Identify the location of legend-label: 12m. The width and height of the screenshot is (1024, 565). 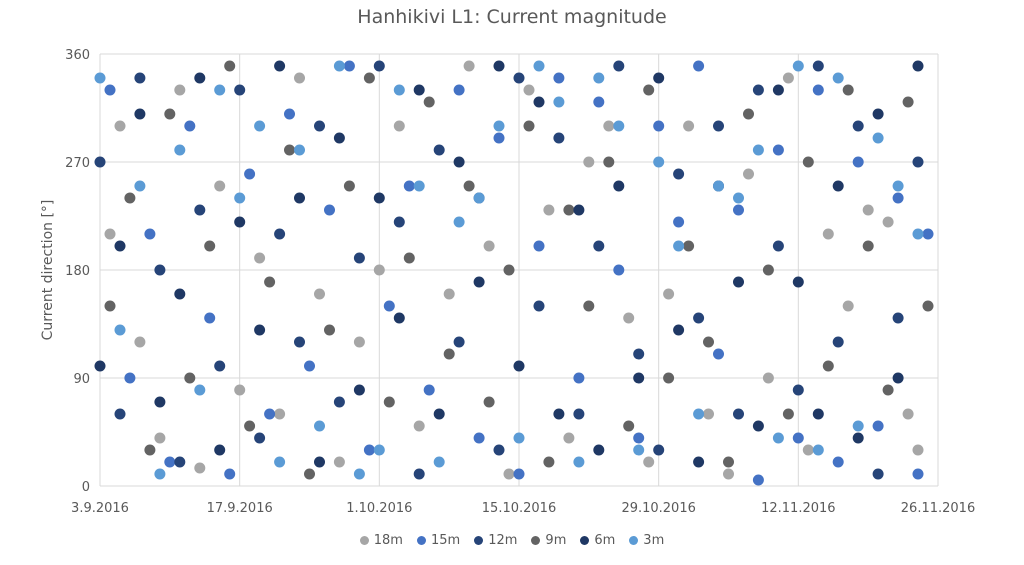
(503, 540).